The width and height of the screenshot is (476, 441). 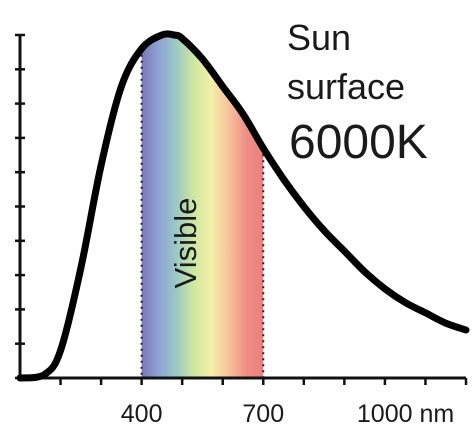 I want to click on annotation-line-surface: surface, so click(x=346, y=86).